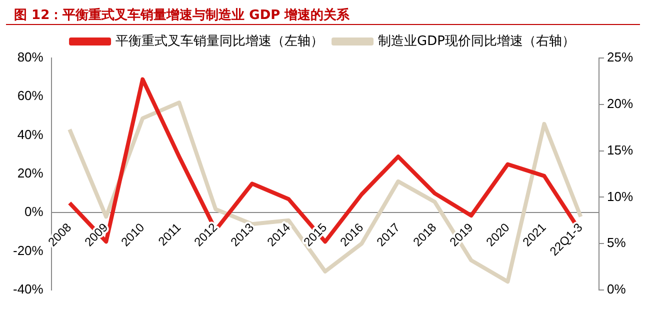 This screenshot has width=646, height=320. What do you see at coordinates (220, 41) in the screenshot?
I see `legend-label: 平衡重式叉车销量同比增速（左轴）` at bounding box center [220, 41].